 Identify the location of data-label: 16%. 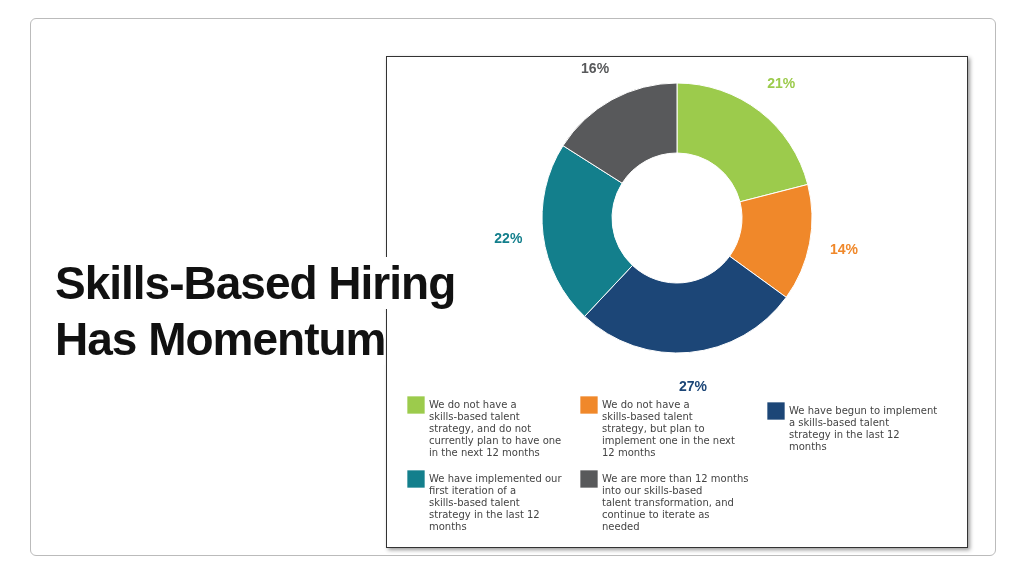
(595, 68).